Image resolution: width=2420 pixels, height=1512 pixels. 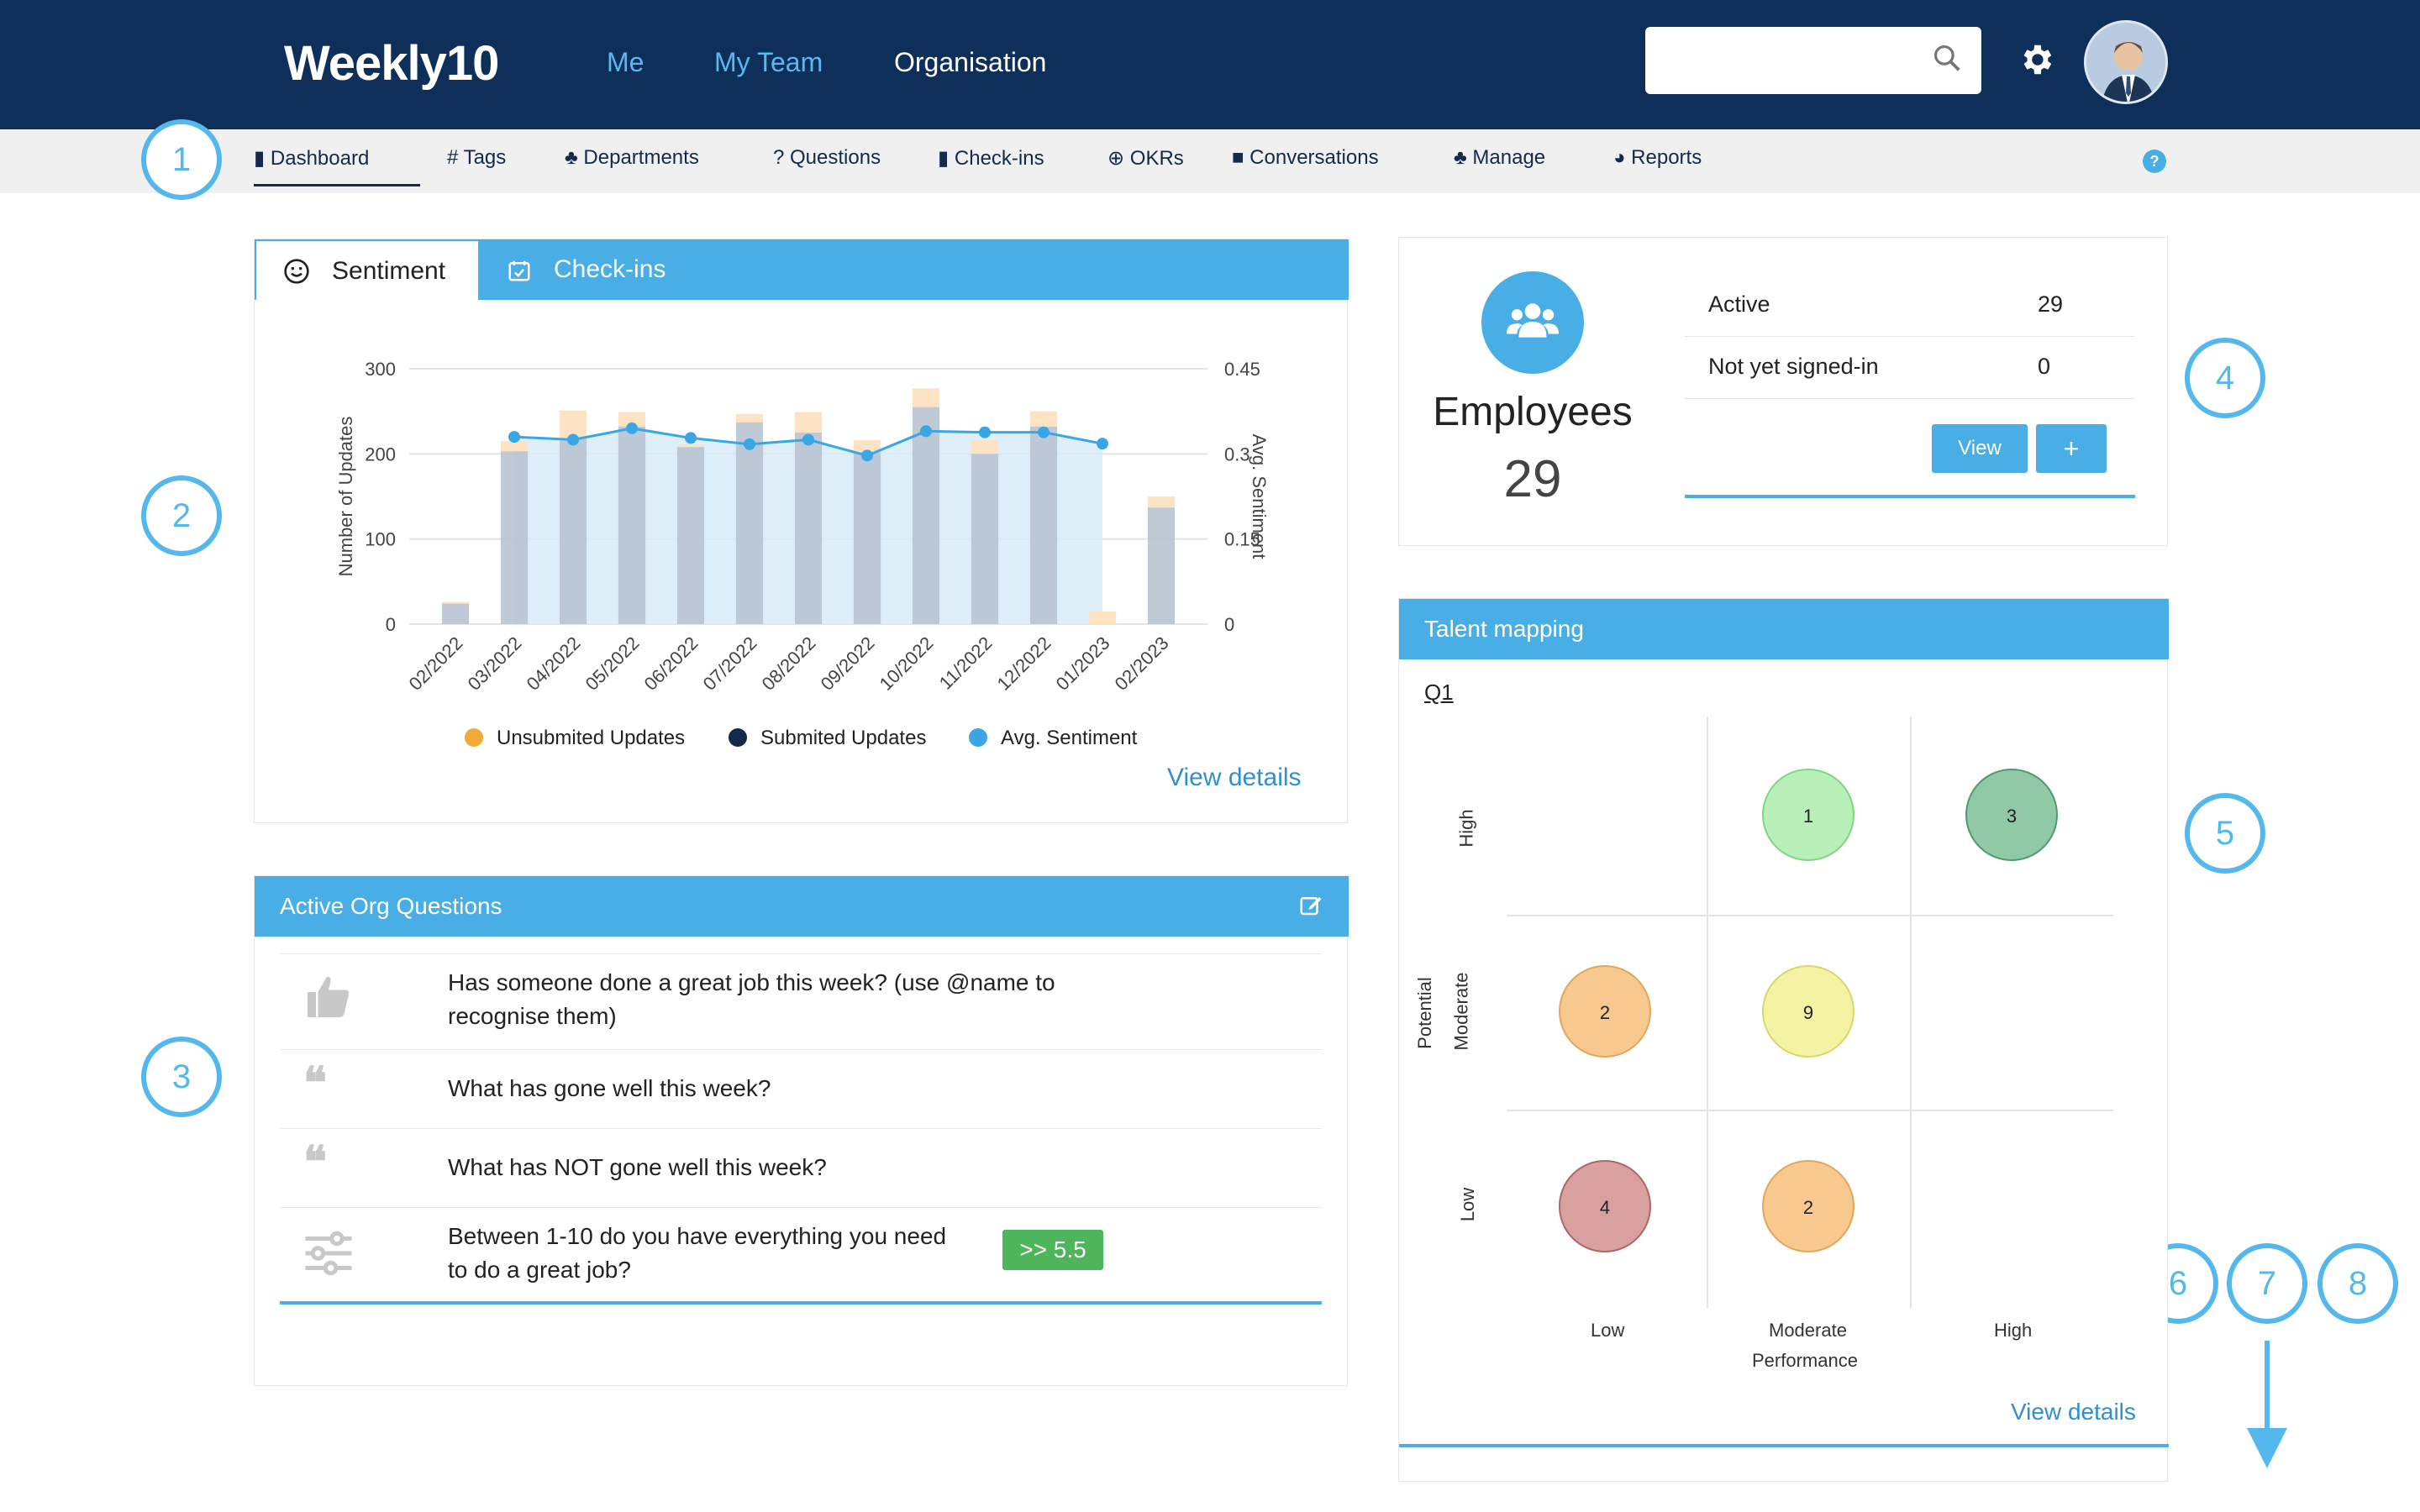 I want to click on talent-bubble-moderate-low: 2, so click(x=1605, y=1011).